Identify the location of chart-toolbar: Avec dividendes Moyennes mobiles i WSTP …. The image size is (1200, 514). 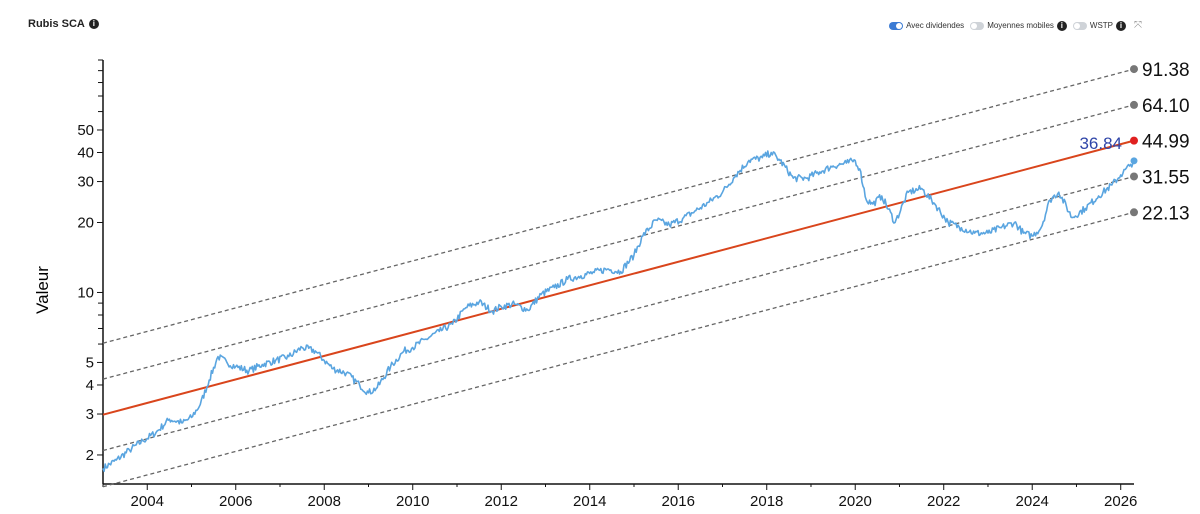
(1015, 25).